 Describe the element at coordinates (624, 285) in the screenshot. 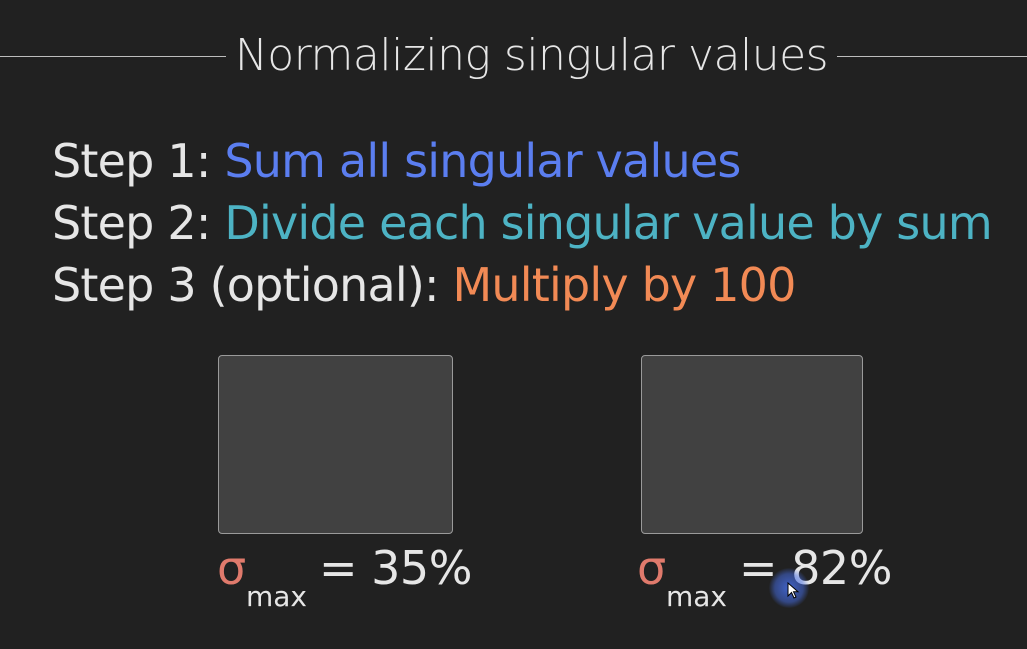

I see `step-3-text: Multiply by 100` at that location.